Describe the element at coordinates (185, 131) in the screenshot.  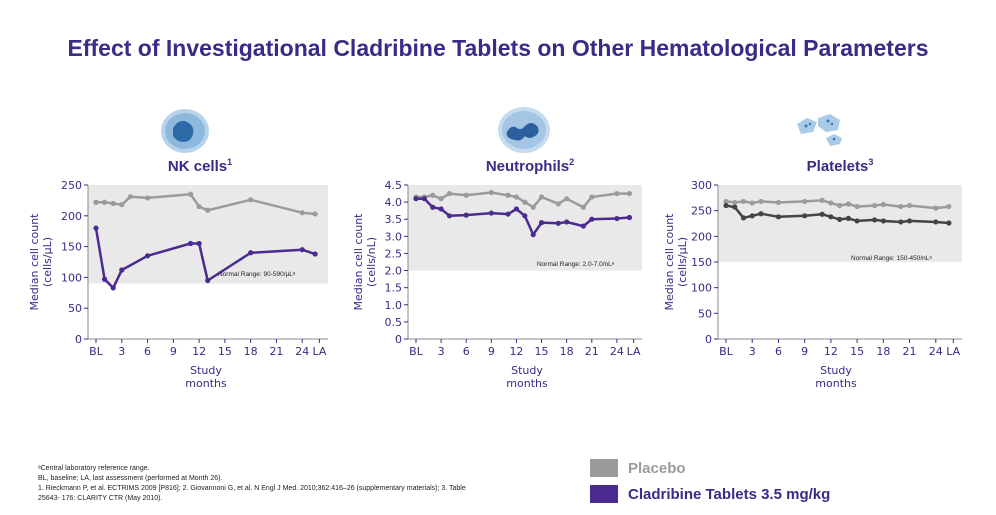
I see `nk-cell-icon` at that location.